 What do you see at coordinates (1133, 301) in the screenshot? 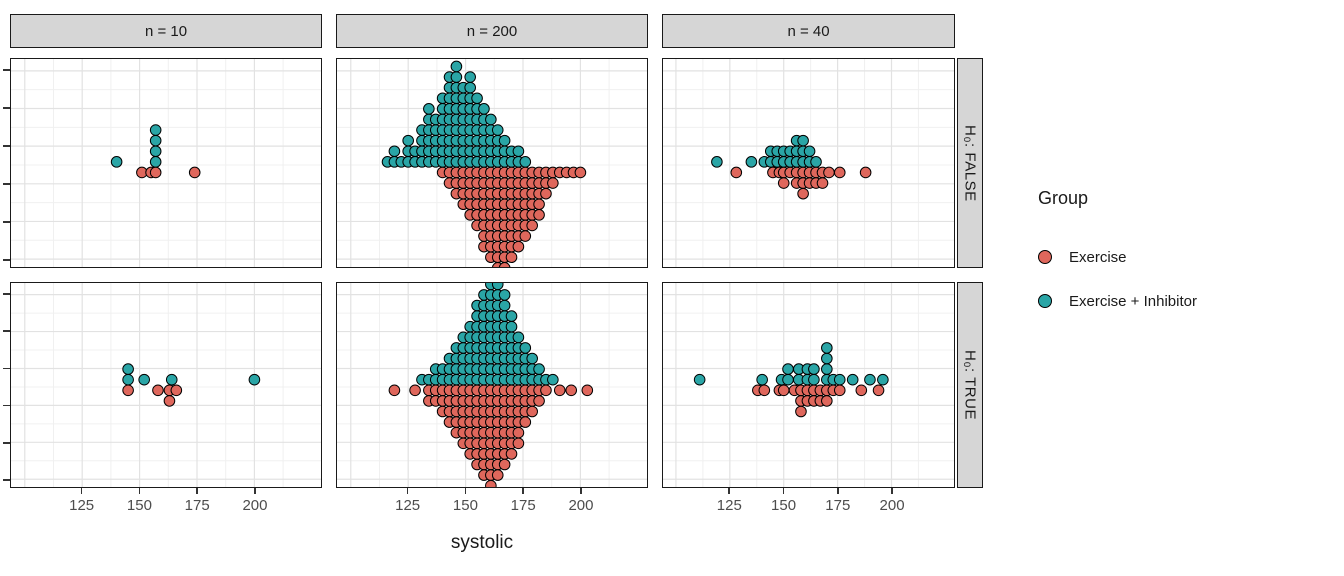
I see `legend-entry-label: Exercise + Inhibitor` at bounding box center [1133, 301].